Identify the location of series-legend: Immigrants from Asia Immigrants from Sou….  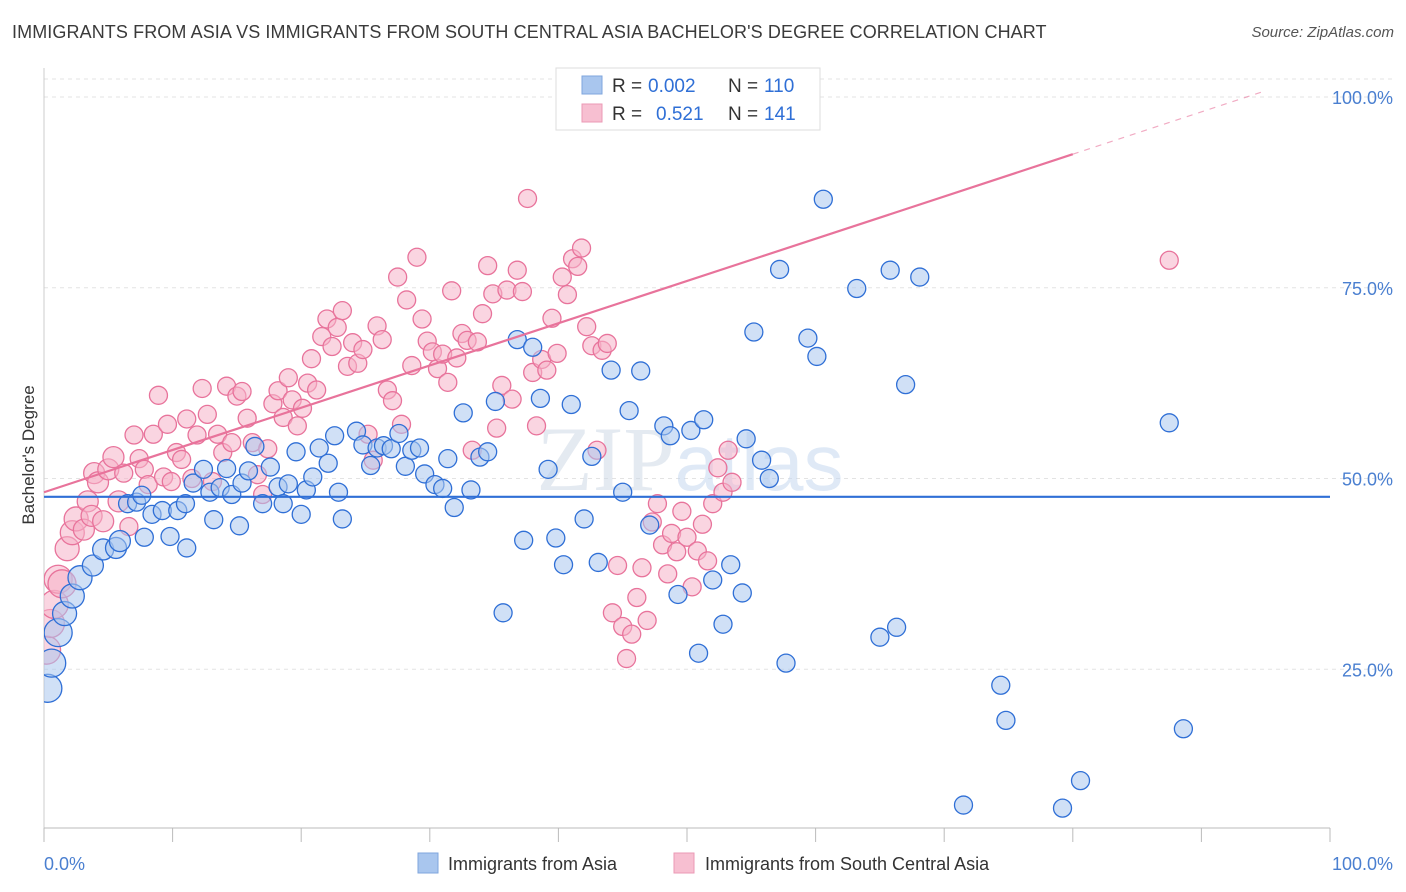
(703, 863).